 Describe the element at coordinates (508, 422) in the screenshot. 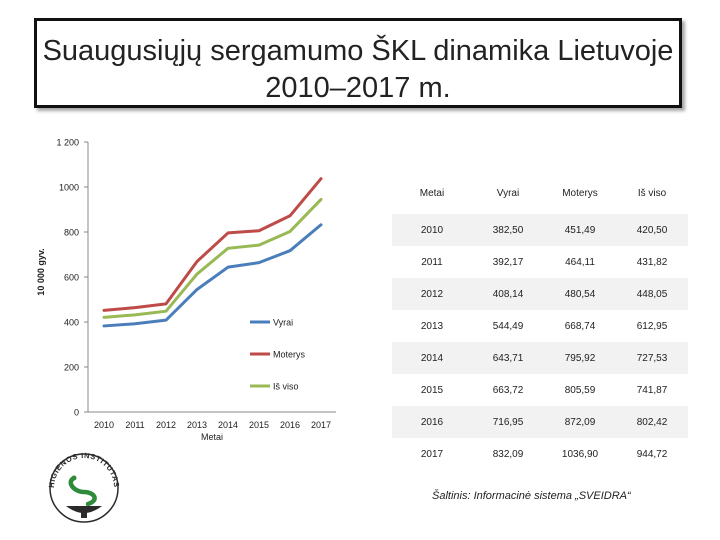

I see `table-cell: 716,95` at that location.